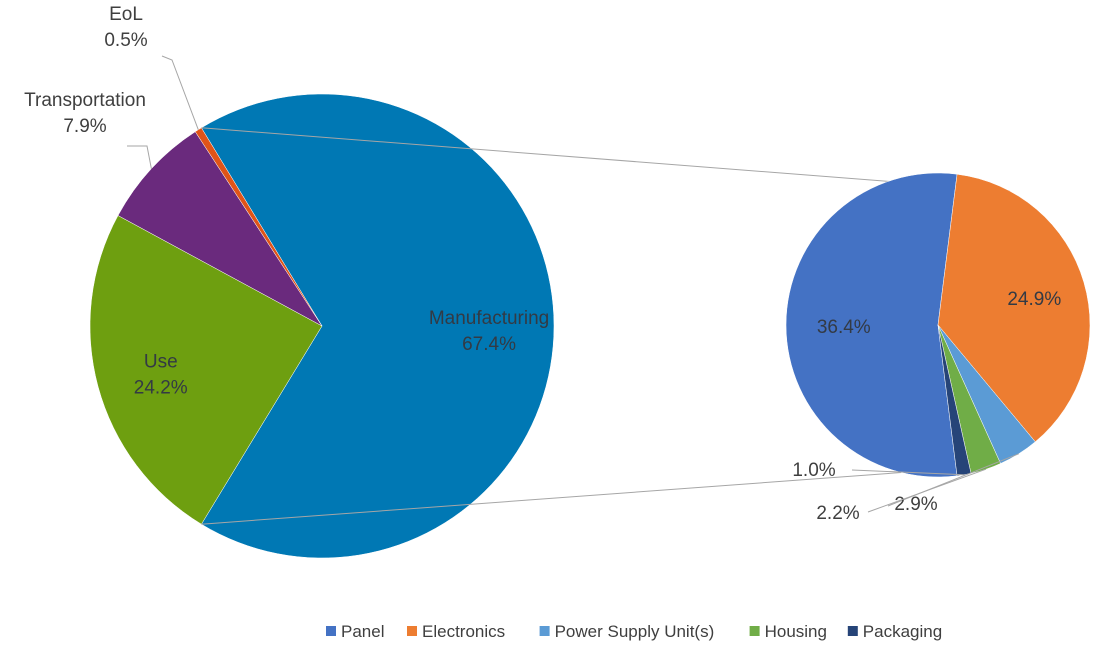 The image size is (1104, 649). Describe the element at coordinates (915, 504) in the screenshot. I see `breakdown-value-power-supply-unit-s: 2.9%` at that location.